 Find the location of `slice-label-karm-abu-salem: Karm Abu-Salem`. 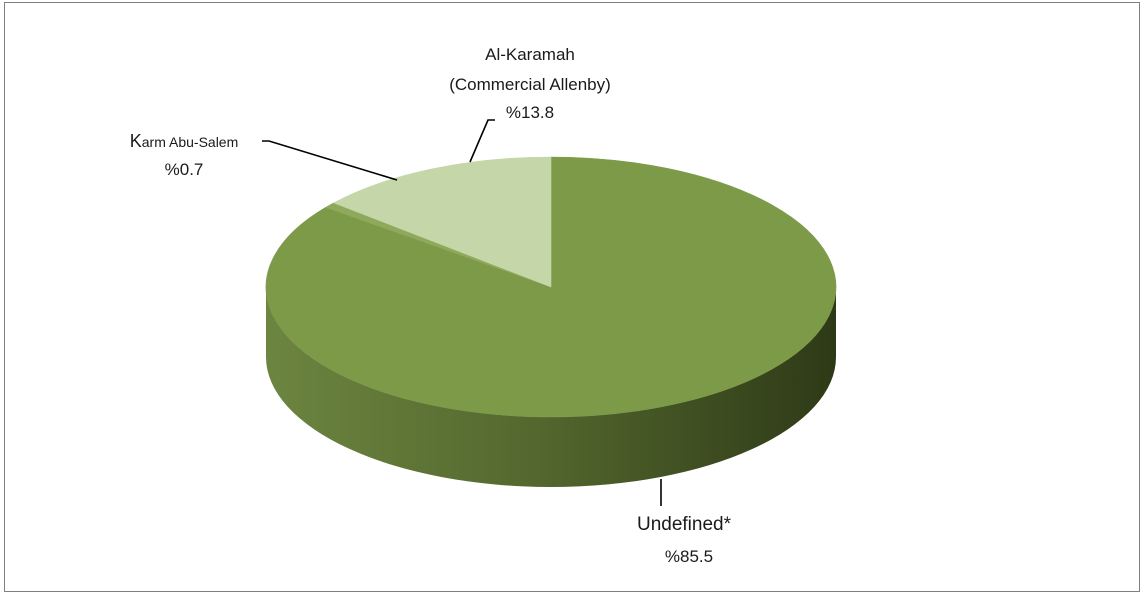

slice-label-karm-abu-salem: Karm Abu-Salem is located at coordinates (184, 141).